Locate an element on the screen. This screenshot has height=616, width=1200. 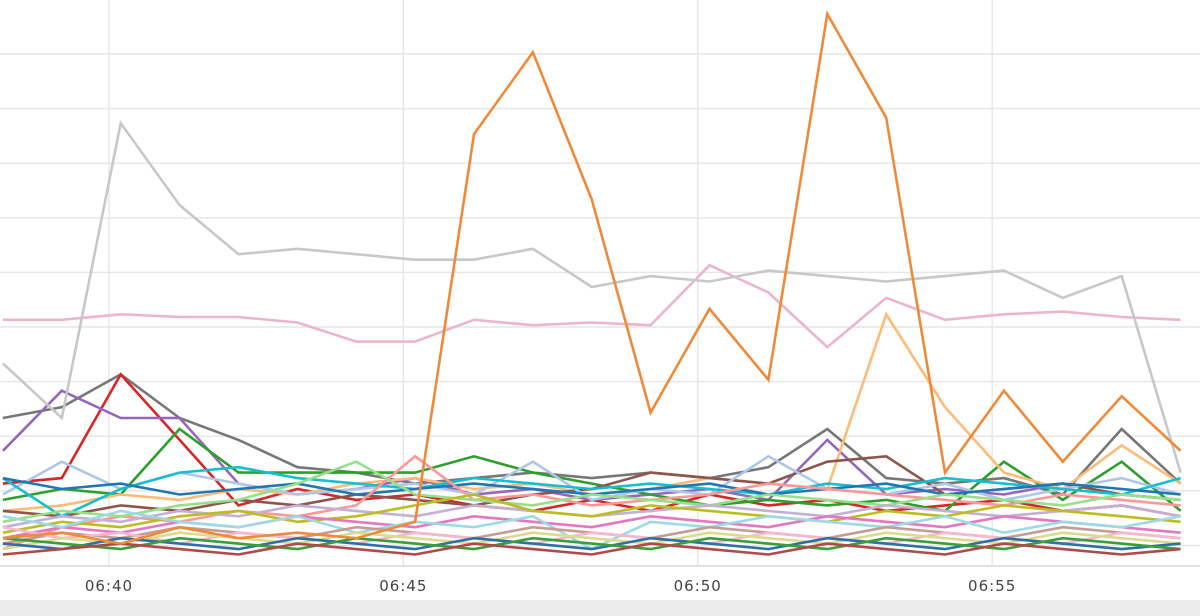
x-axis-ticks: 06:40 06:45 06:50 06:55 is located at coordinates (550, 586).